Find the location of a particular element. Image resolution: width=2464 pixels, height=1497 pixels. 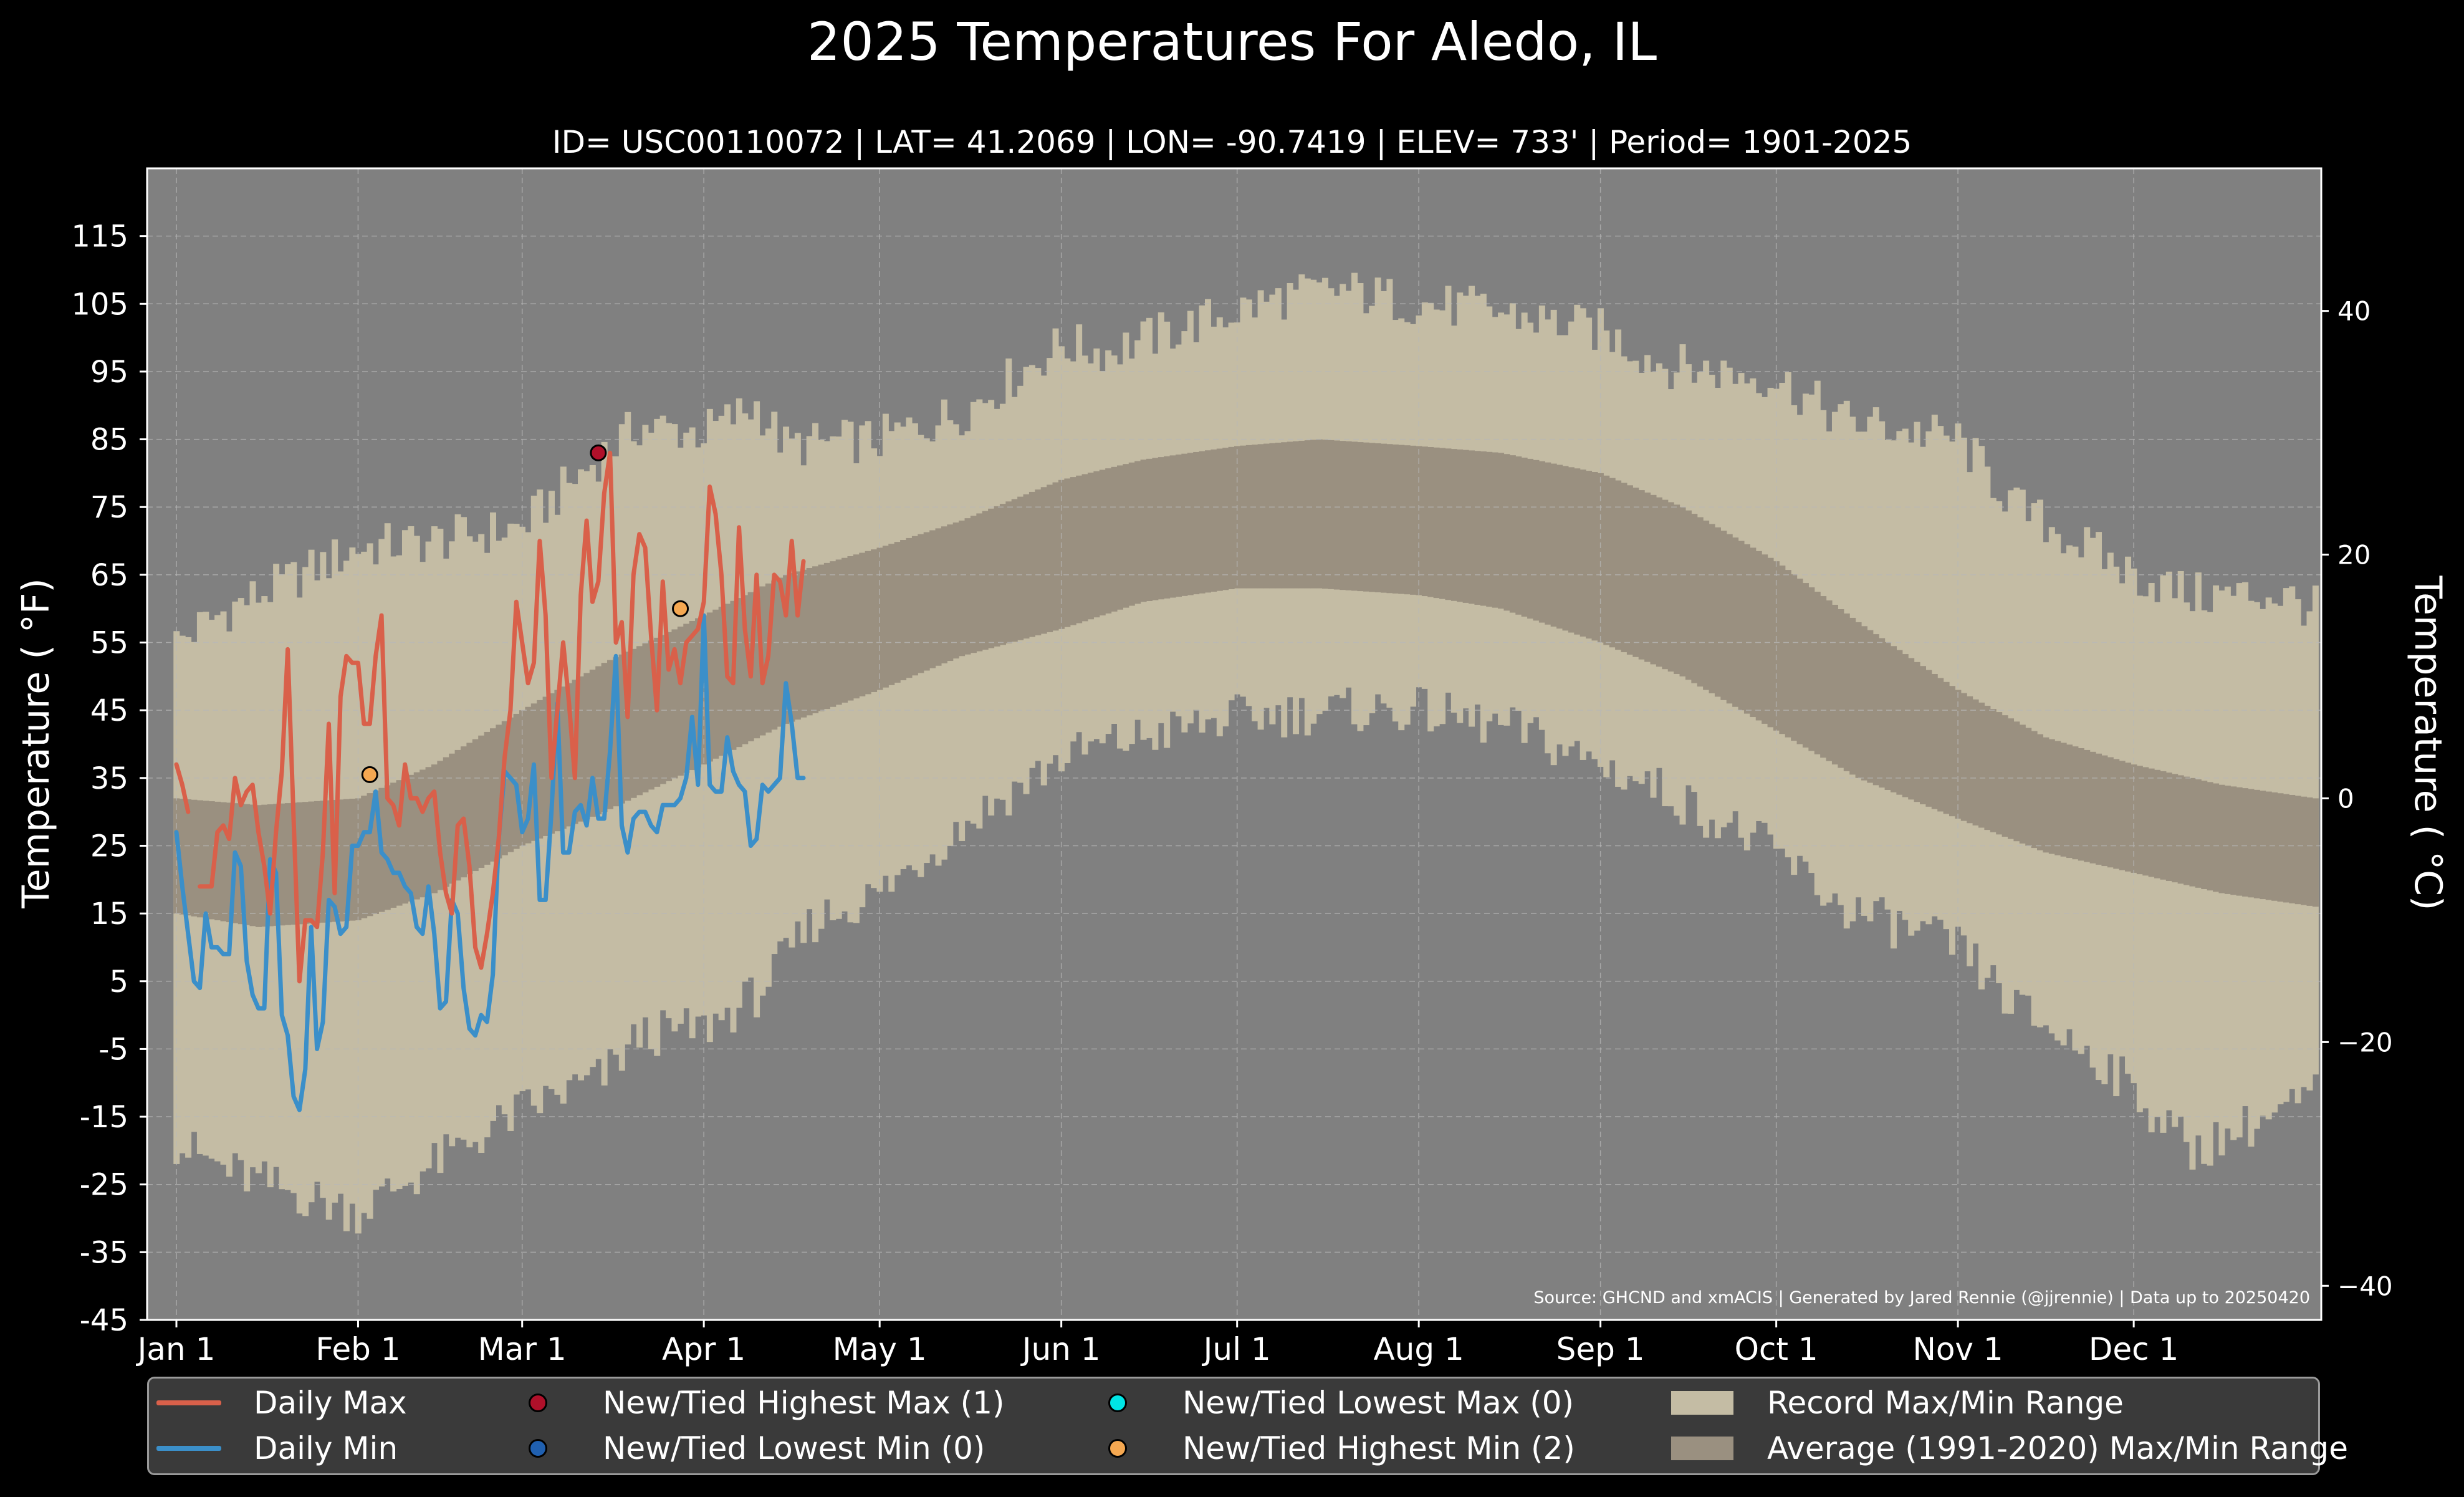

y-tick-label-f: 45 is located at coordinates (109, 710).